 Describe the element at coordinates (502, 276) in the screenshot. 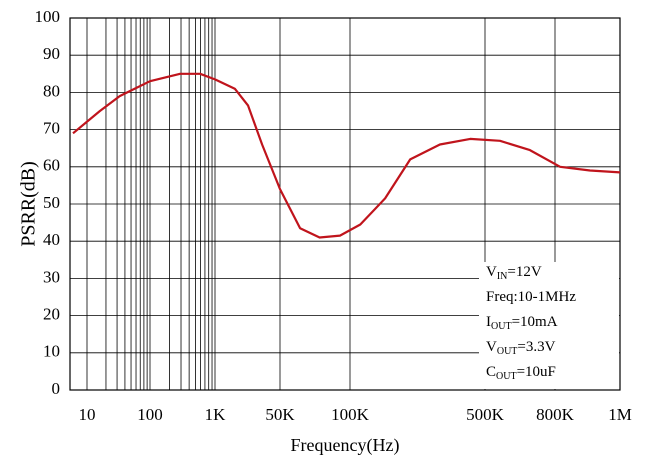

I see `annotation-sub: IN` at that location.